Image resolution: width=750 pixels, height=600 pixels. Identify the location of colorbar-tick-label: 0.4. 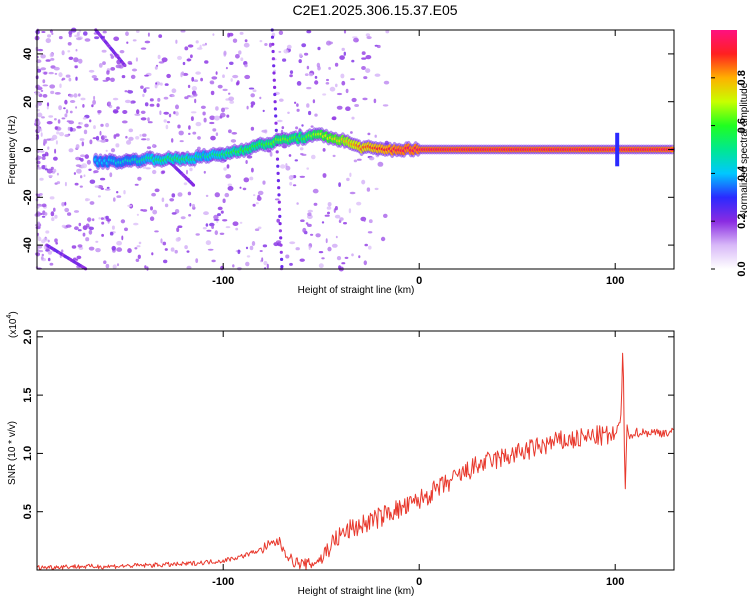
(742, 173).